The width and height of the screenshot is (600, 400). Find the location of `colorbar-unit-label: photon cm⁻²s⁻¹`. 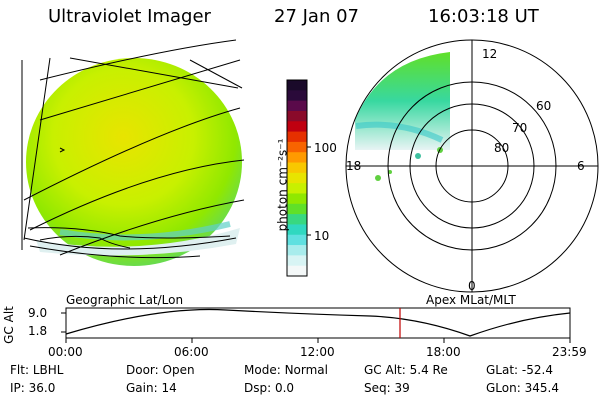

colorbar-unit-label: photon cm⁻²s⁻¹ is located at coordinates (282, 185).